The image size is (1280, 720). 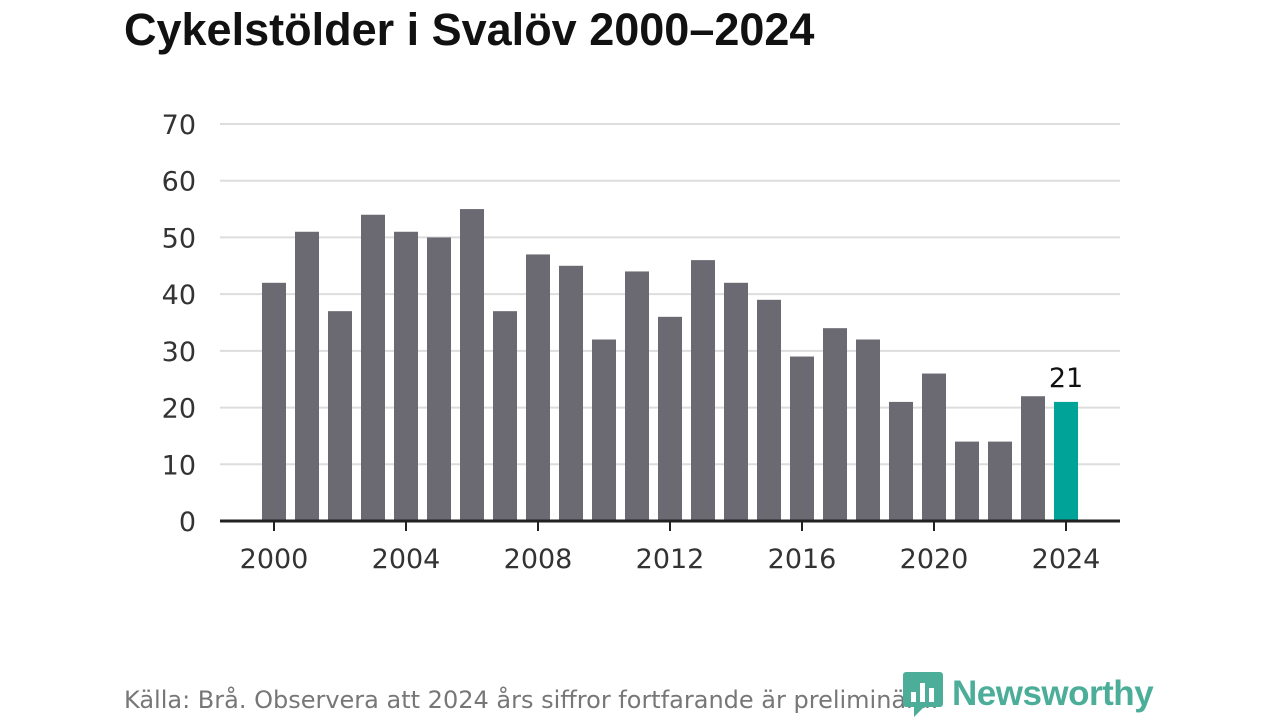 What do you see at coordinates (637, 396) in the screenshot?
I see `bar-2011` at bounding box center [637, 396].